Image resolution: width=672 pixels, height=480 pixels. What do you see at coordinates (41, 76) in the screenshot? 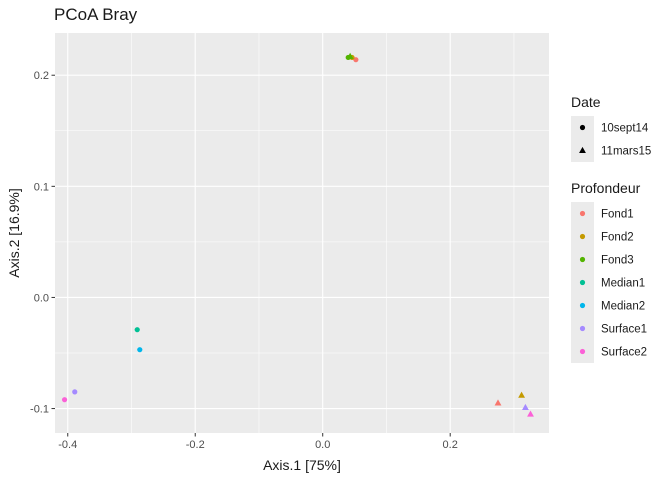
I see `y-tick-label: 0.2` at bounding box center [41, 76].